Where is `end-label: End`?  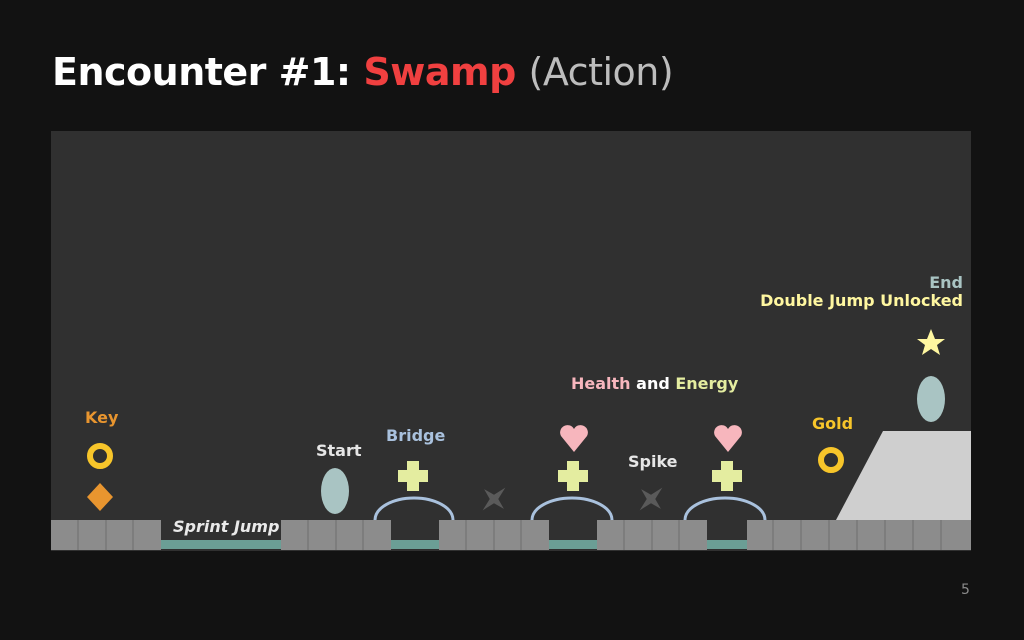 end-label: End is located at coordinates (946, 282).